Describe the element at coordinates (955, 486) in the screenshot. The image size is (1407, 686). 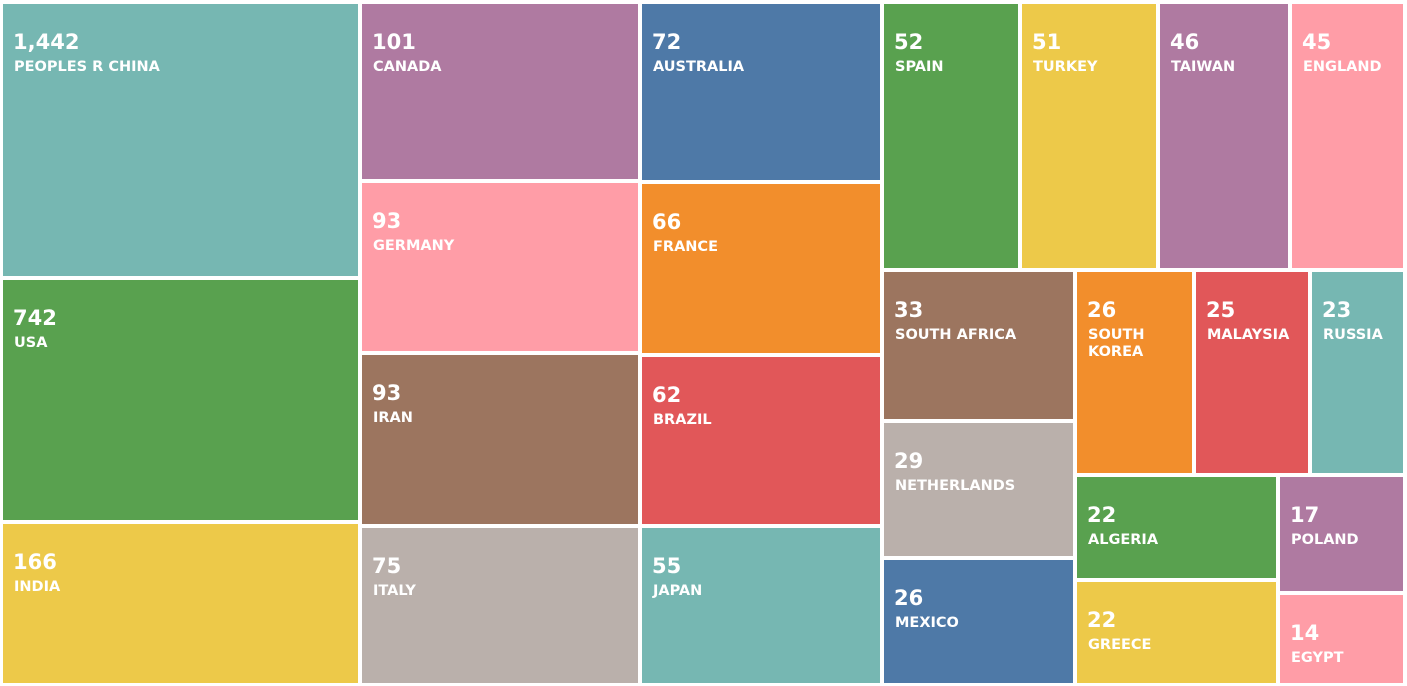
I see `tile-category-label: NETHERLANDS` at that location.